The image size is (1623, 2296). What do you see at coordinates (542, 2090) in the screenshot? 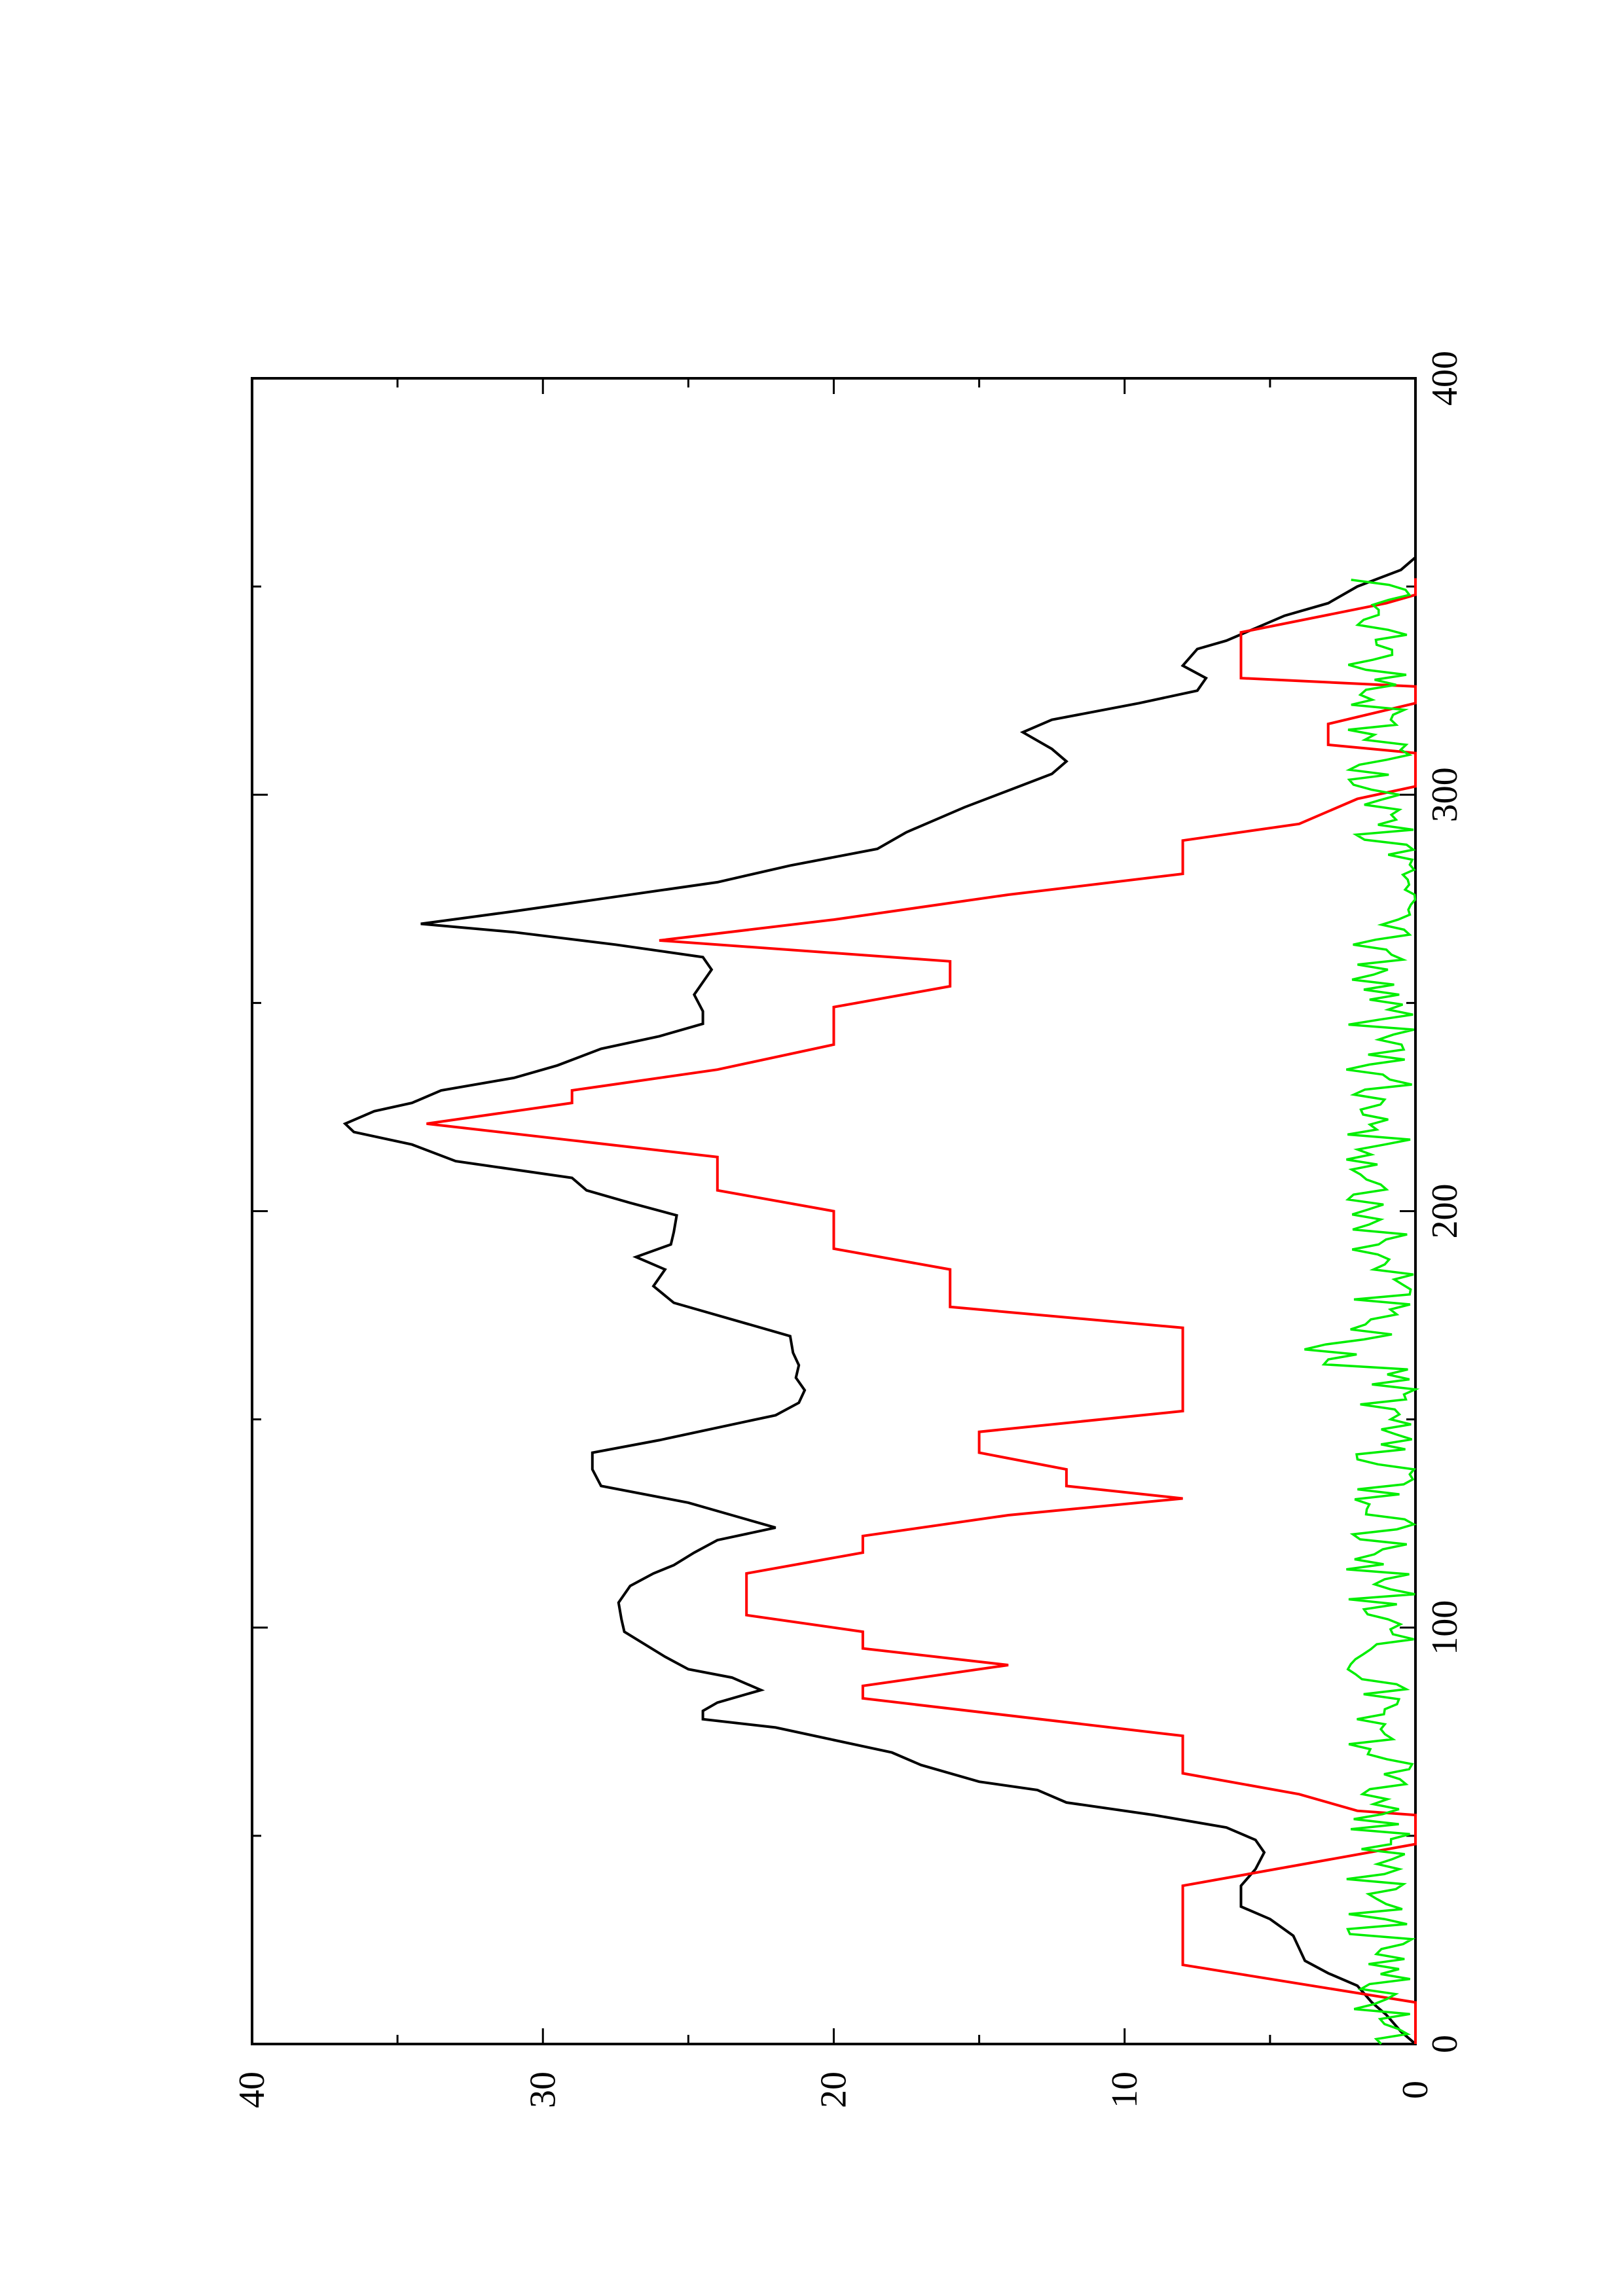
I see `y-tick-label: 30` at bounding box center [542, 2090].